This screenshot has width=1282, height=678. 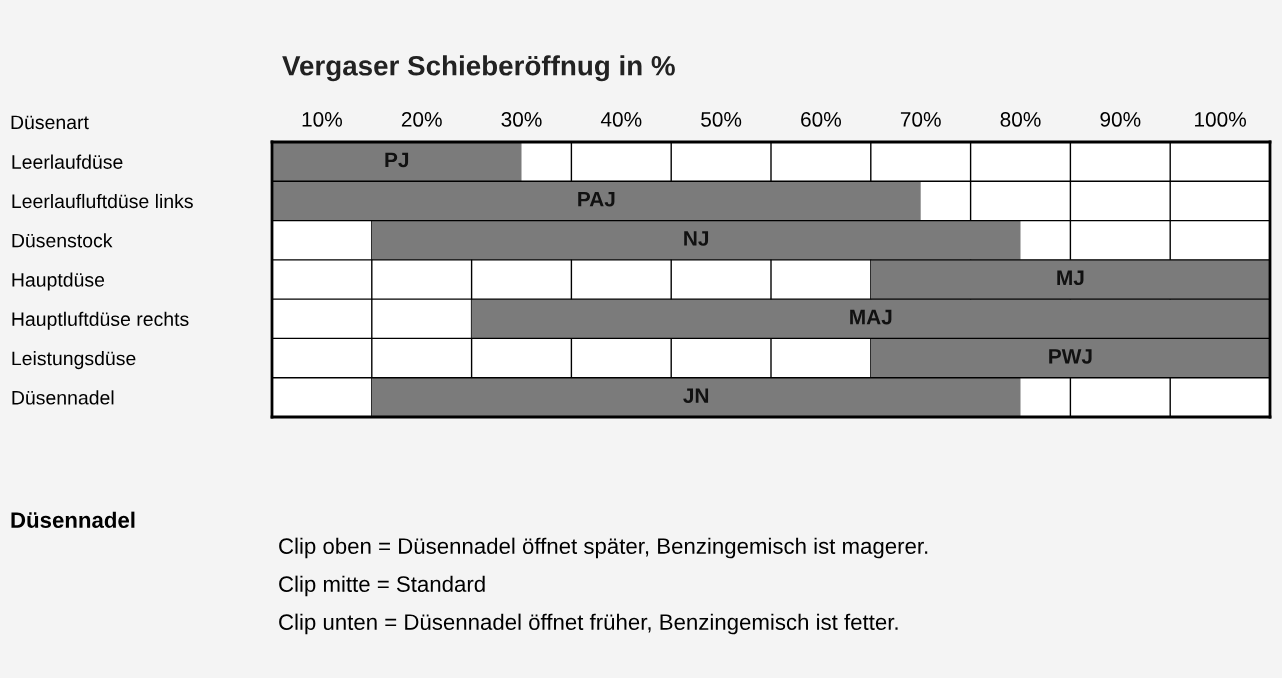 I want to click on y-tick-label: Leistungsdüse, so click(x=74, y=360).